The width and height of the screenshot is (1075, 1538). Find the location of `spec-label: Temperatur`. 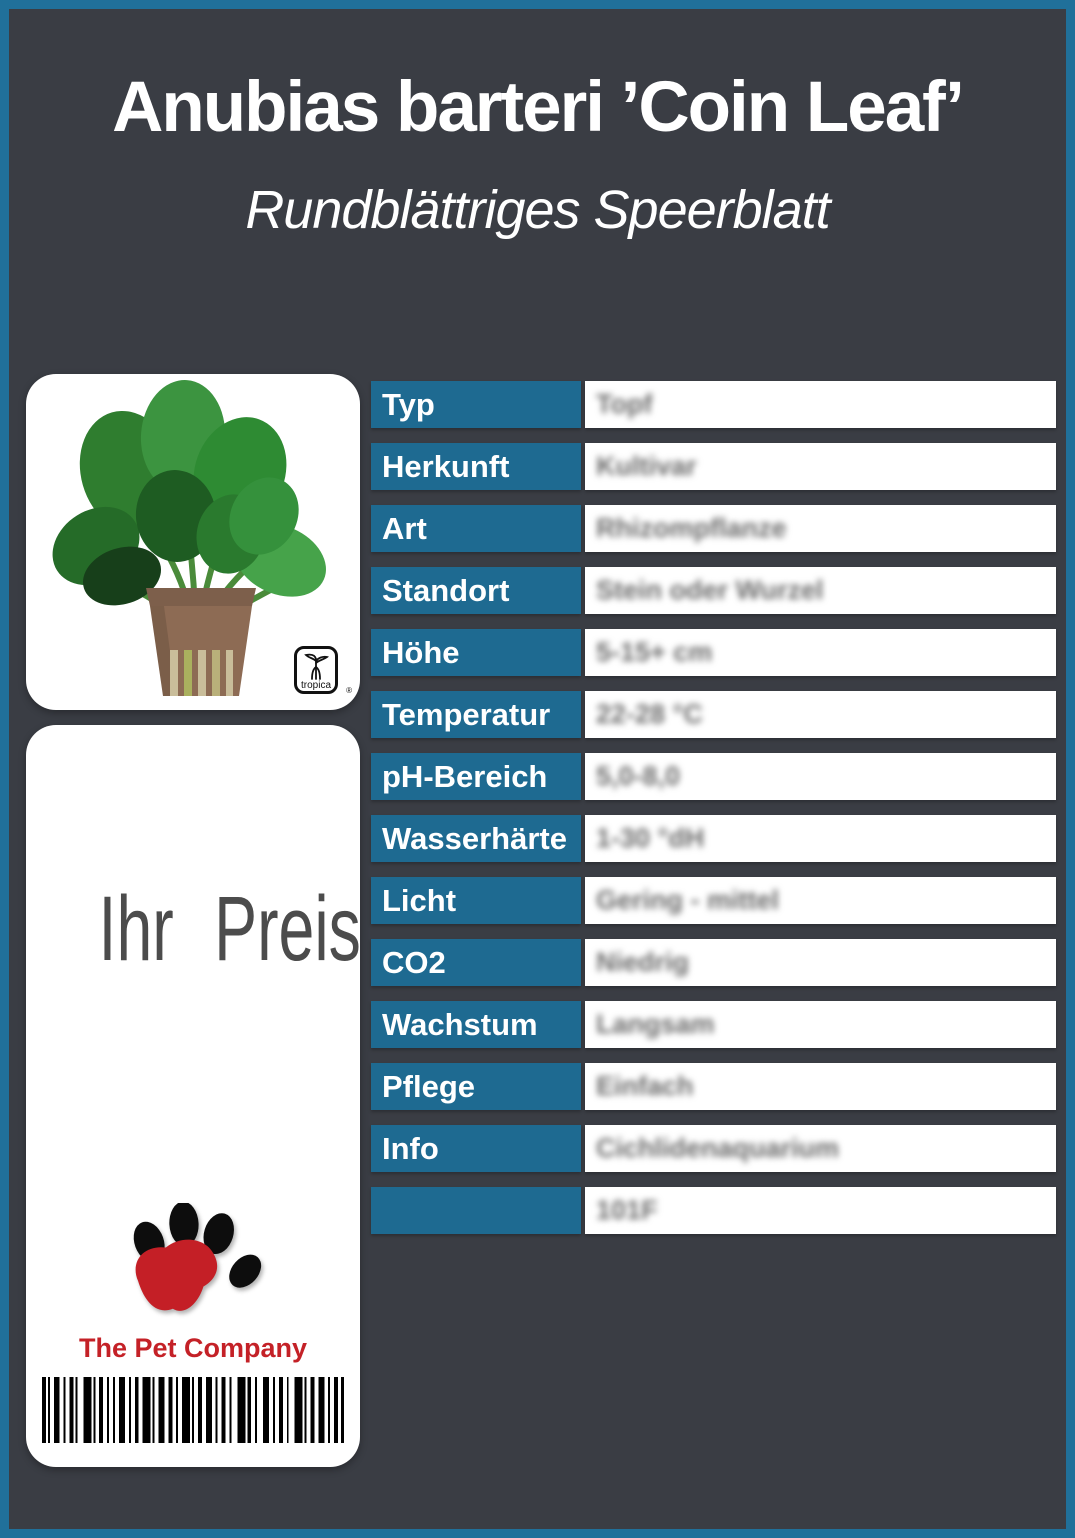

spec-label: Temperatur is located at coordinates (476, 714).